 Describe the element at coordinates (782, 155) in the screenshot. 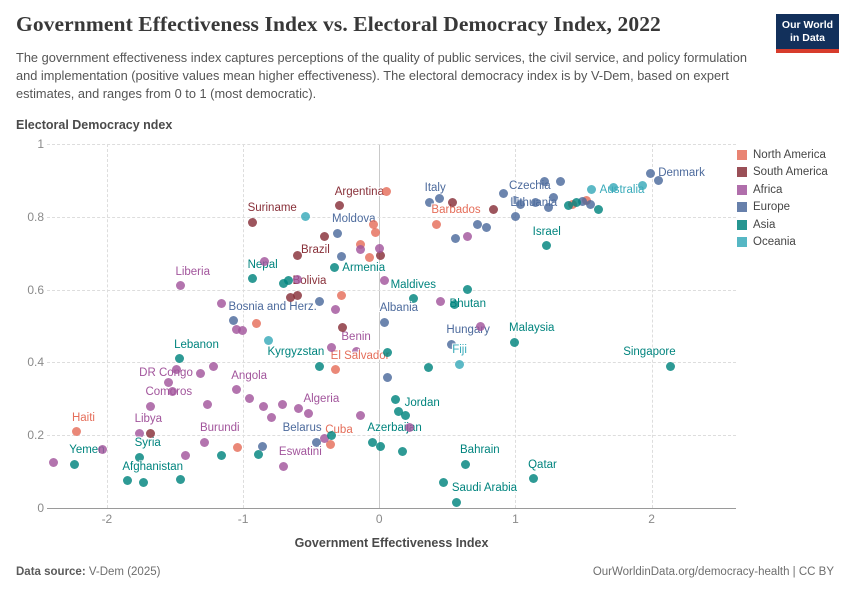

I see `legend-item-north-america: North America` at that location.